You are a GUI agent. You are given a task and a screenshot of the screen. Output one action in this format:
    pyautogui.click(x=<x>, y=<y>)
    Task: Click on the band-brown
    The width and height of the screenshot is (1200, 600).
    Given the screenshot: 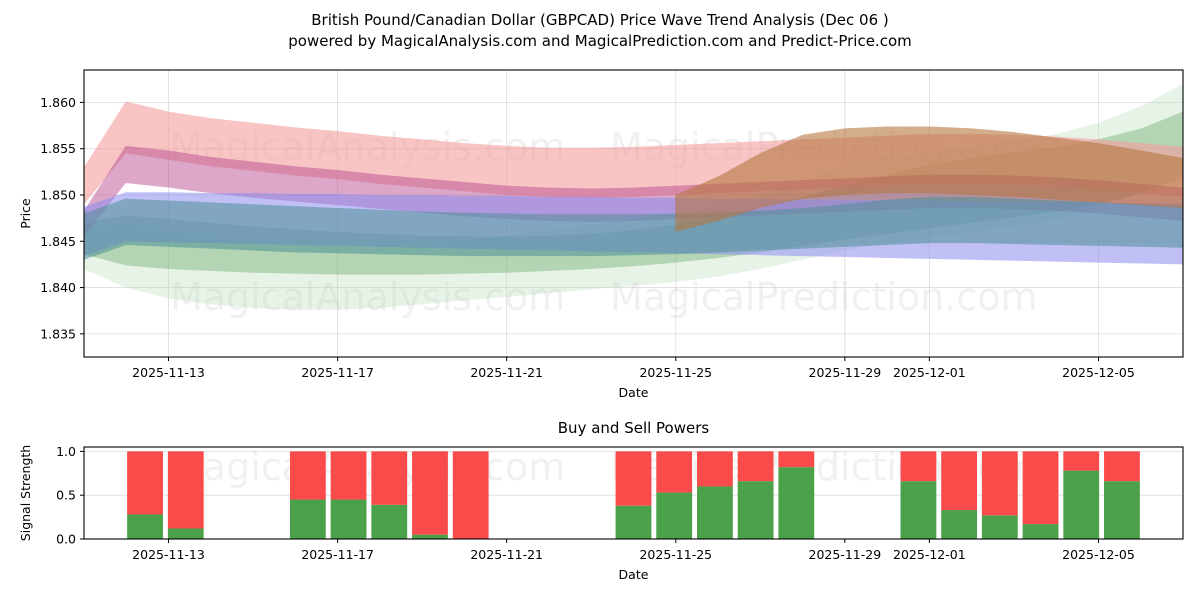 What is the action you would take?
    pyautogui.click(x=929, y=179)
    